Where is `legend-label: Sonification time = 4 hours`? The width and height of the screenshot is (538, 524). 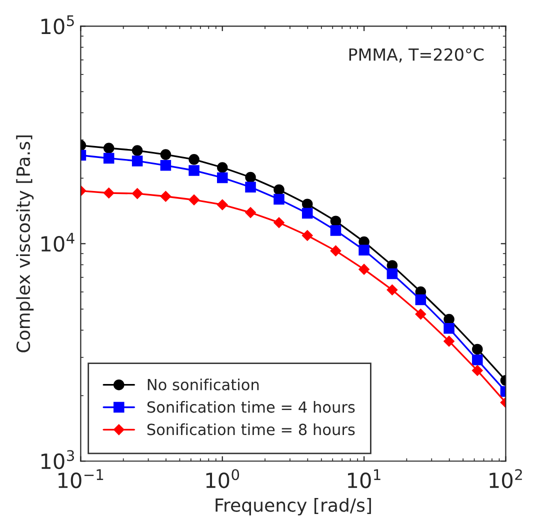
legend-label: Sonification time = 4 hours is located at coordinates (251, 406).